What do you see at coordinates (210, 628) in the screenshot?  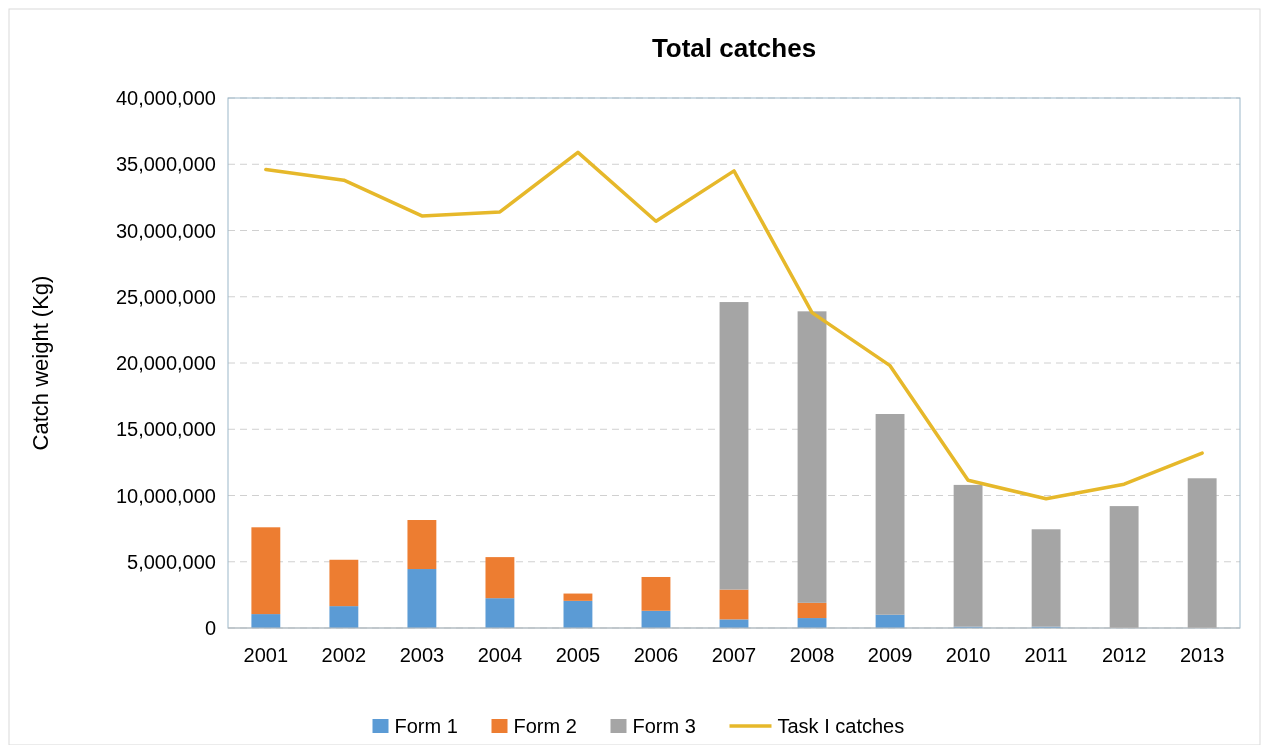 I see `y-tick-label: 0` at bounding box center [210, 628].